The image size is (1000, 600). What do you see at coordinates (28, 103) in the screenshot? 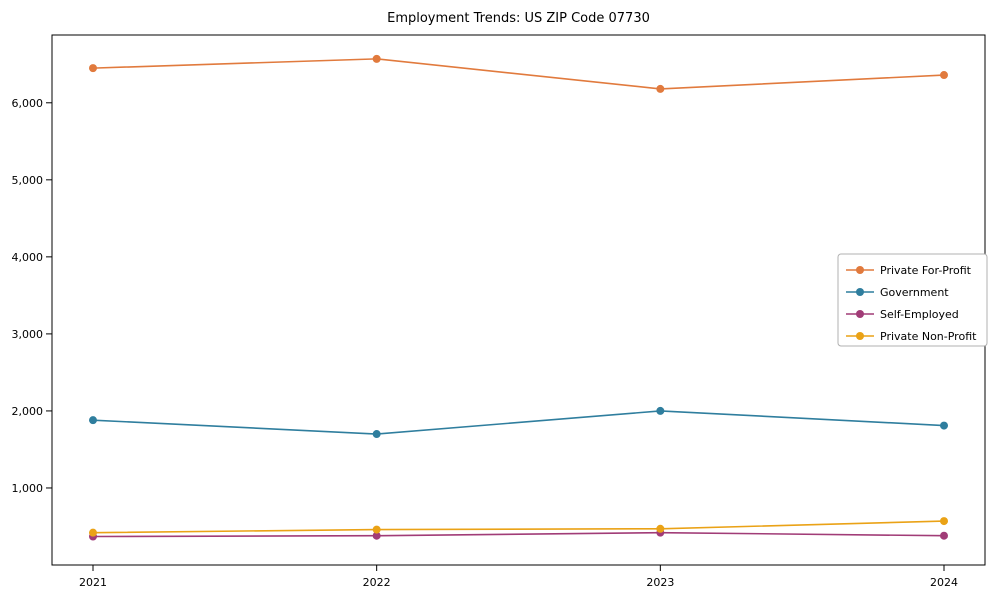
I see `y-tick-label: 6,000` at bounding box center [28, 103].